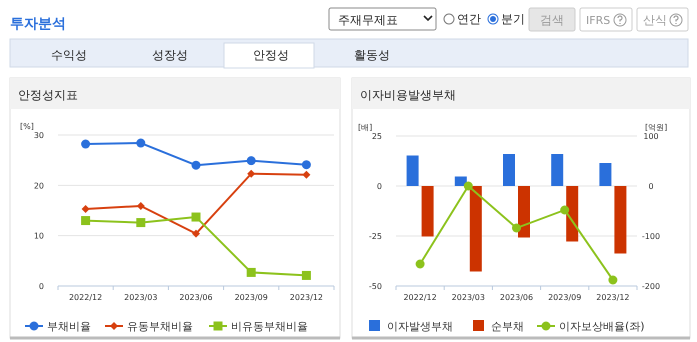 The image size is (697, 342). What do you see at coordinates (27, 126) in the screenshot?
I see `y-axis-title: [%]` at bounding box center [27, 126].